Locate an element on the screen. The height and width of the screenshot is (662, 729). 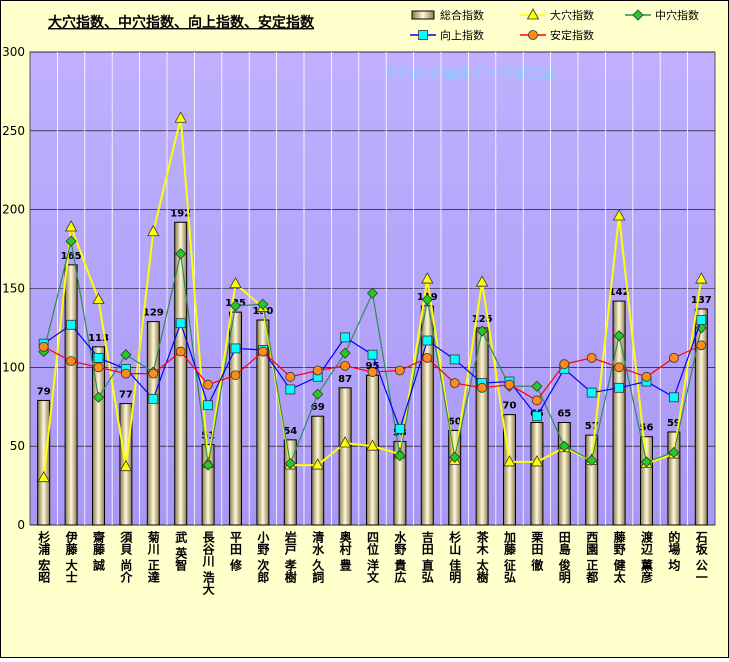
watermark: ©Caniの競馬データ研究室 is located at coordinates (469, 73).